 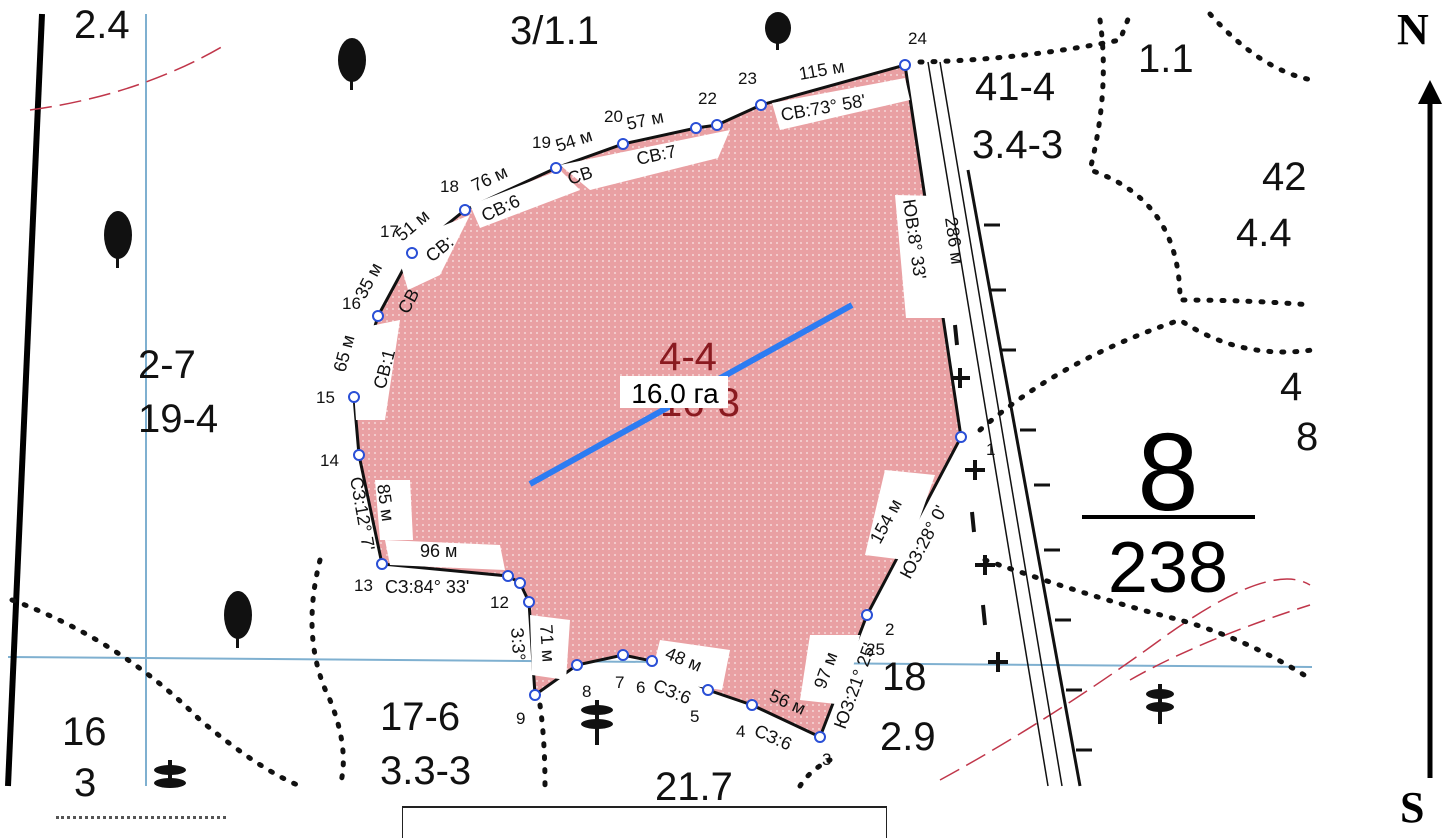 I want to click on map-fragment-label: 2.4, so click(x=102, y=25).